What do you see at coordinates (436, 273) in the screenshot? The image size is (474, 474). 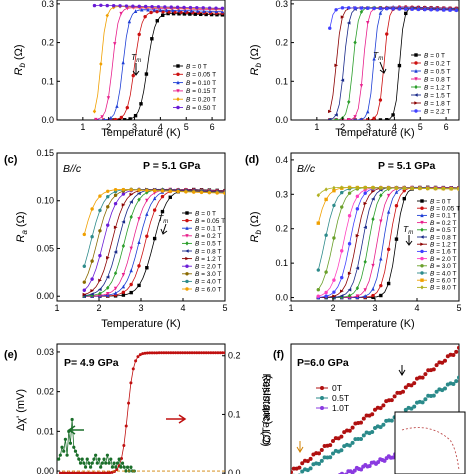 I see `legend-item: B = 4.0 T` at bounding box center [436, 273].